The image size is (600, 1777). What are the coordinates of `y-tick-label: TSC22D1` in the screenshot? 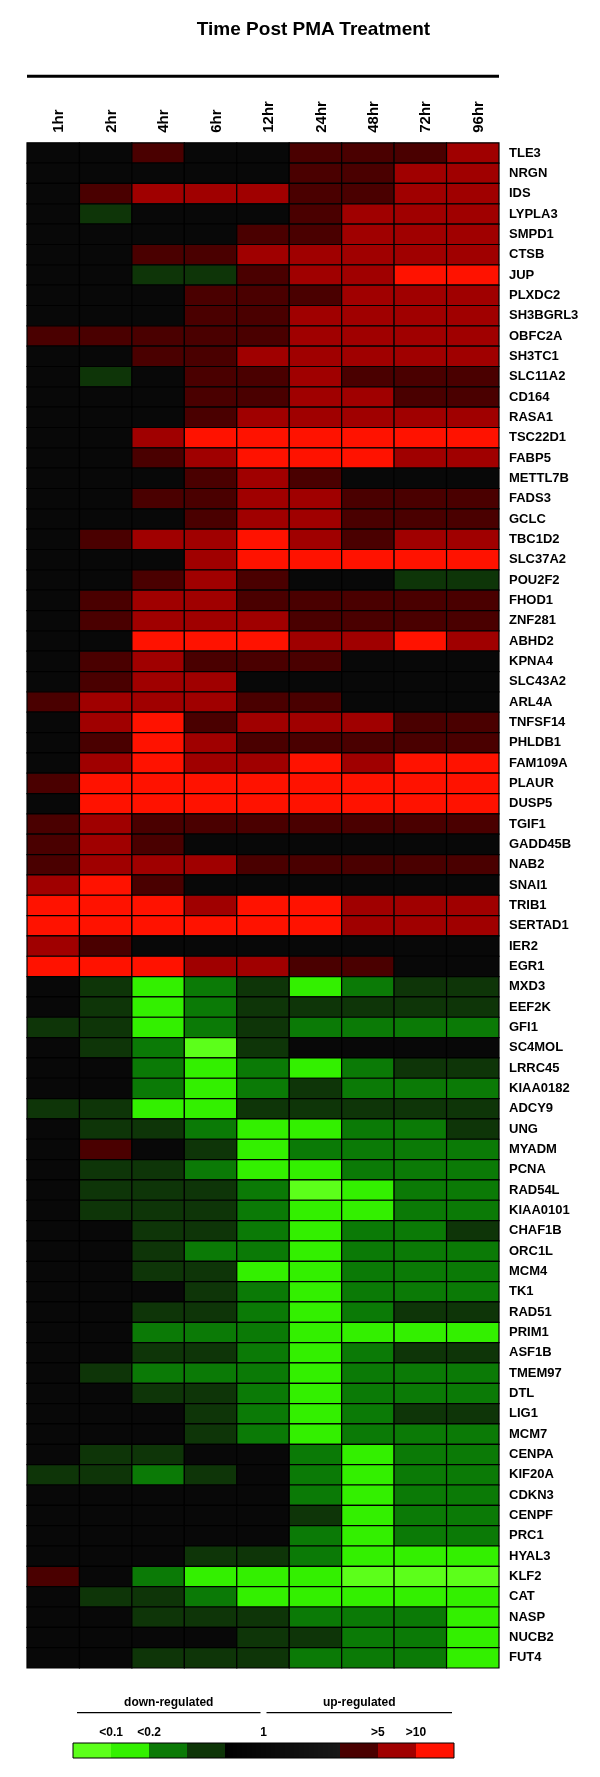 It's located at (538, 437).